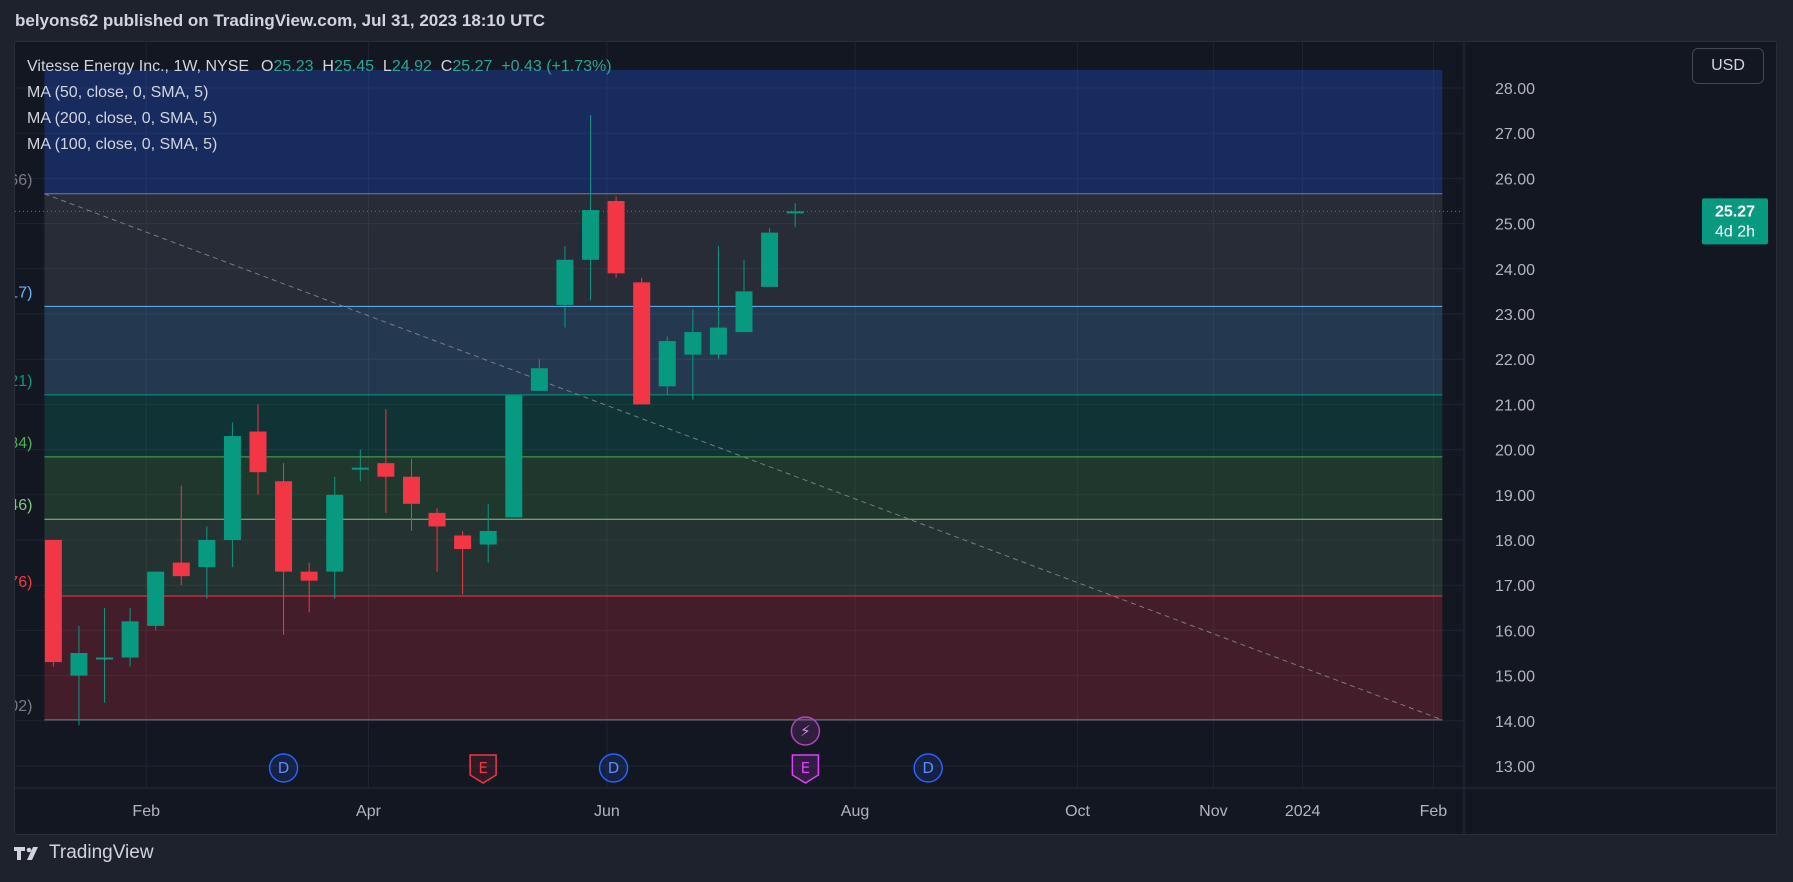 This screenshot has width=1793, height=882. Describe the element at coordinates (1515, 767) in the screenshot. I see `price-tick-label: 13.00` at that location.